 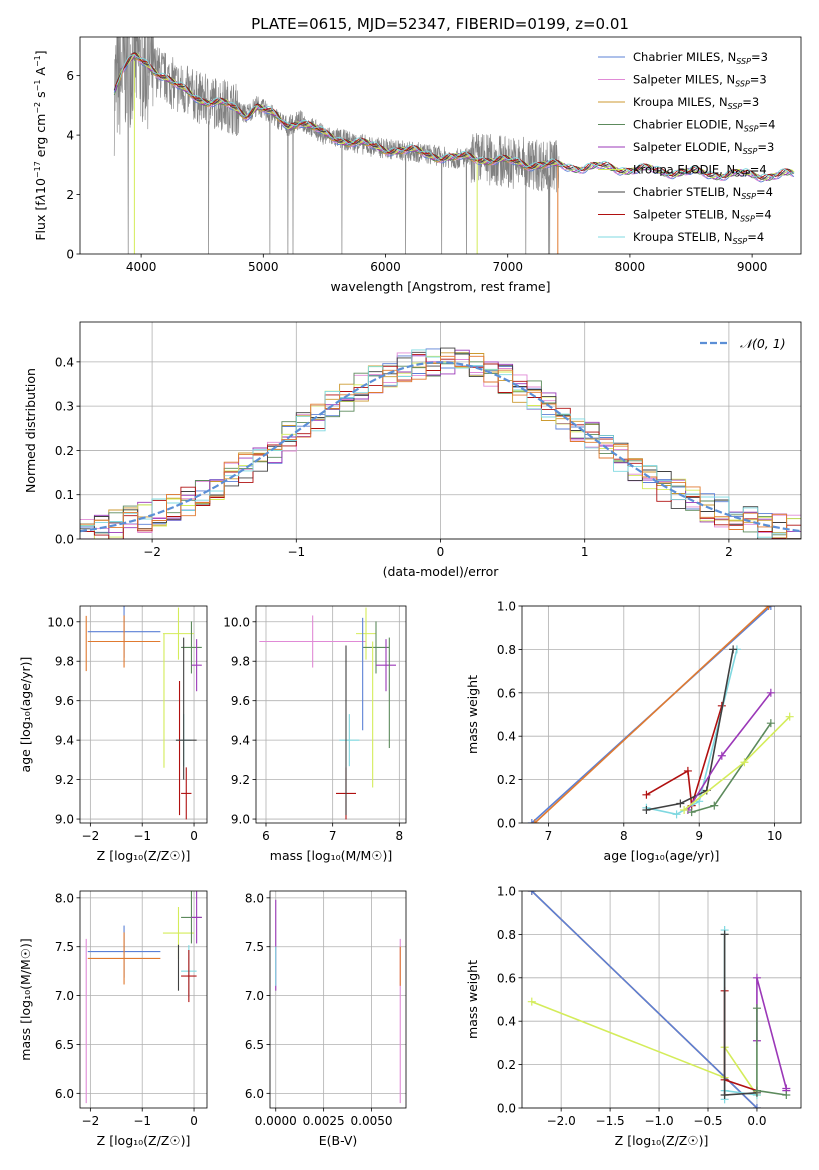 I want to click on x-axis-label: age [log₁₀(age/yr)], so click(x=662, y=855).